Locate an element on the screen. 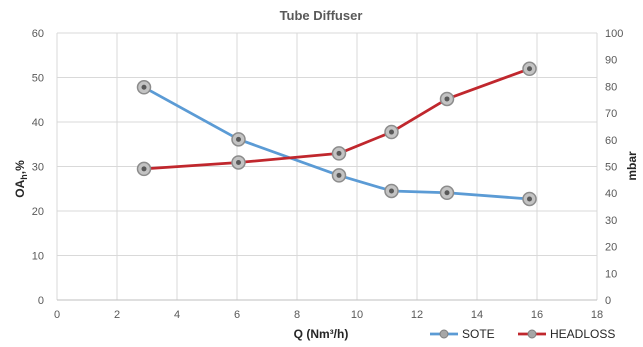 This screenshot has height=347, width=643. legend-1-label: HEADLOSS is located at coordinates (582, 334).